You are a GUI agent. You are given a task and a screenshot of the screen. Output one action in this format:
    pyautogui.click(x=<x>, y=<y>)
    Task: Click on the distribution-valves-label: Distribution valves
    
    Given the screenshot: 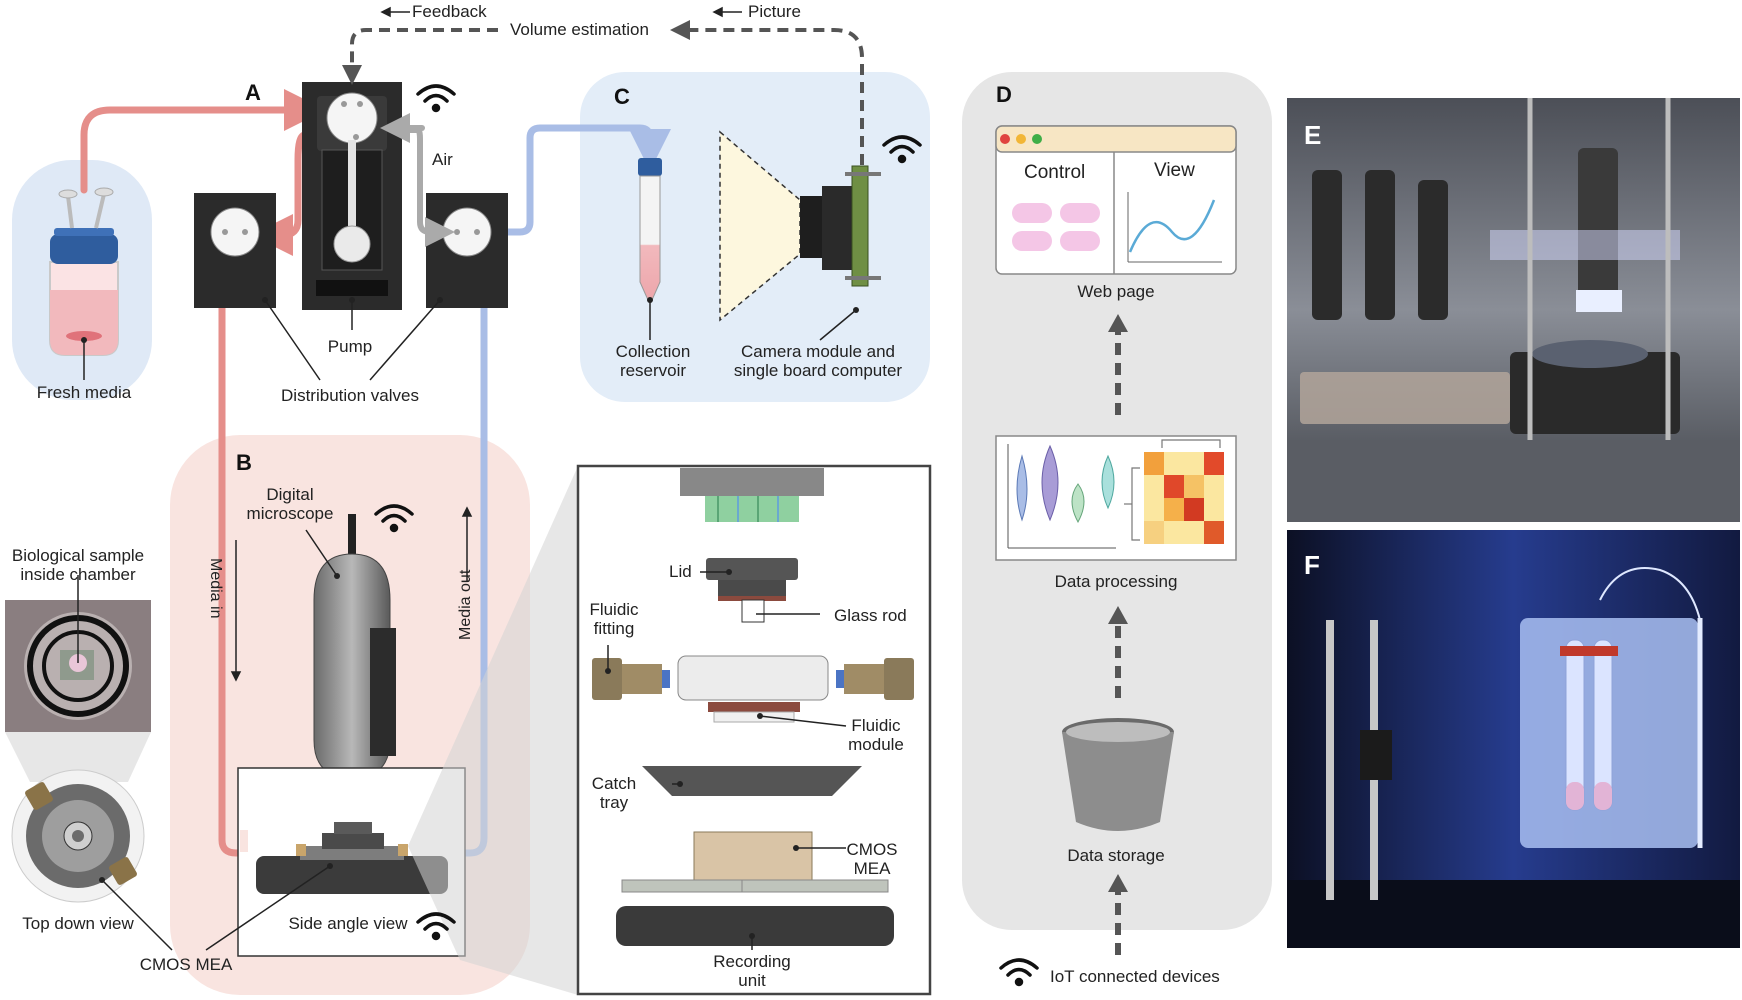 What is the action you would take?
    pyautogui.click(x=350, y=395)
    